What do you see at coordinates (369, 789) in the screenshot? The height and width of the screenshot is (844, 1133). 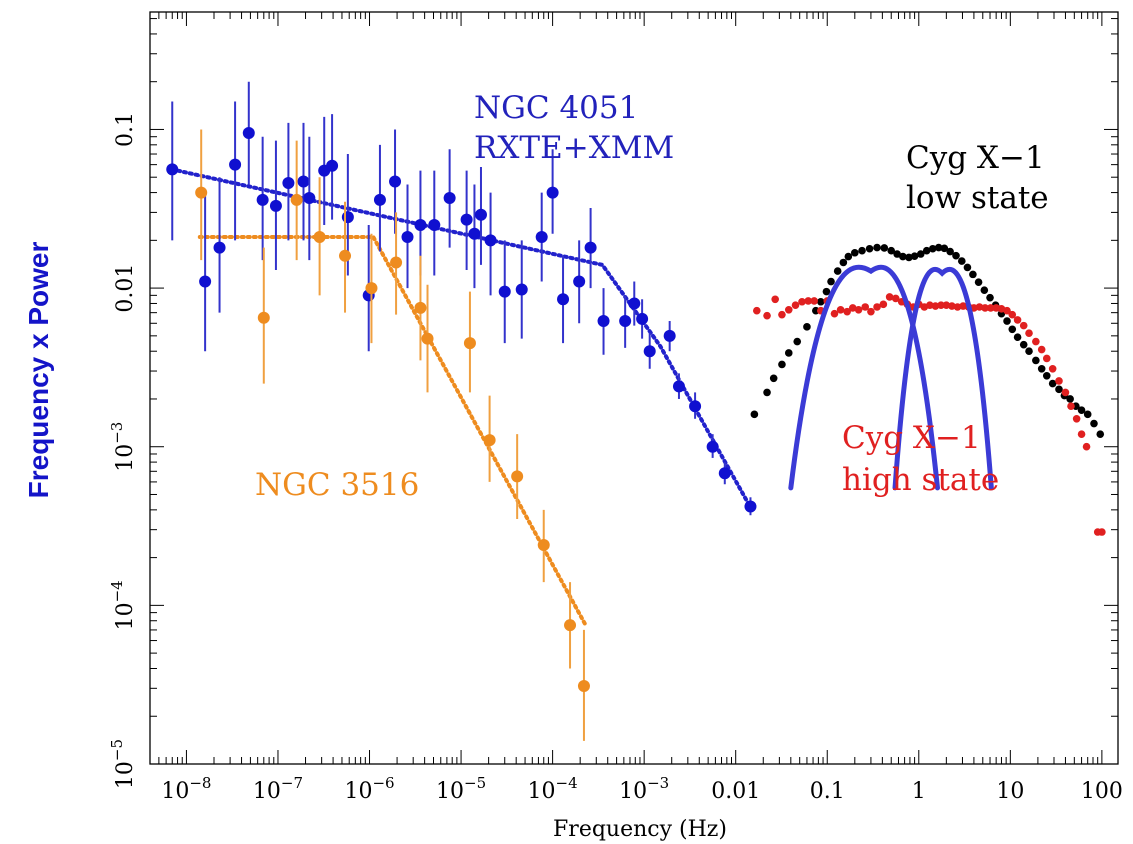 I see `x-tick-label: 10⁻⁶` at bounding box center [369, 789].